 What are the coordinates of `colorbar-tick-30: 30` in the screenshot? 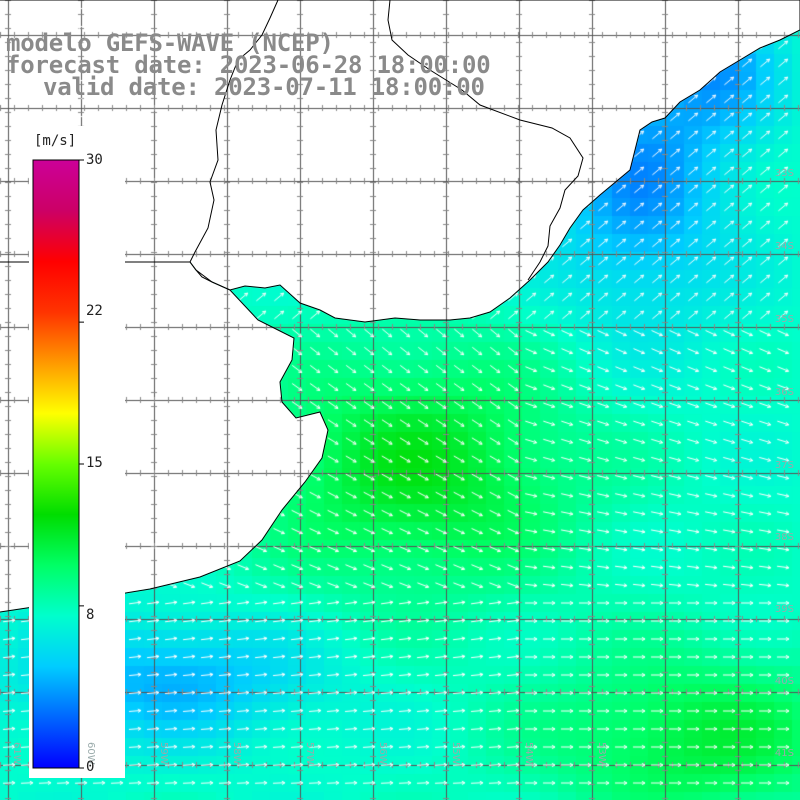 It's located at (94, 160).